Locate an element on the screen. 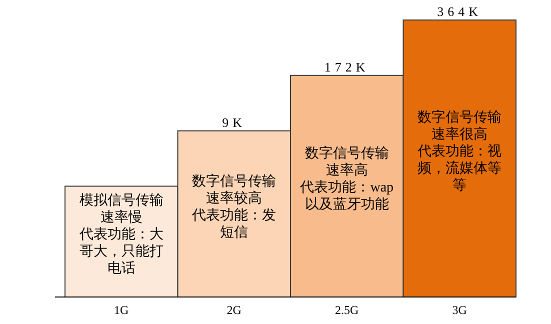 The height and width of the screenshot is (324, 551). x-tick-label: 3G is located at coordinates (460, 310).